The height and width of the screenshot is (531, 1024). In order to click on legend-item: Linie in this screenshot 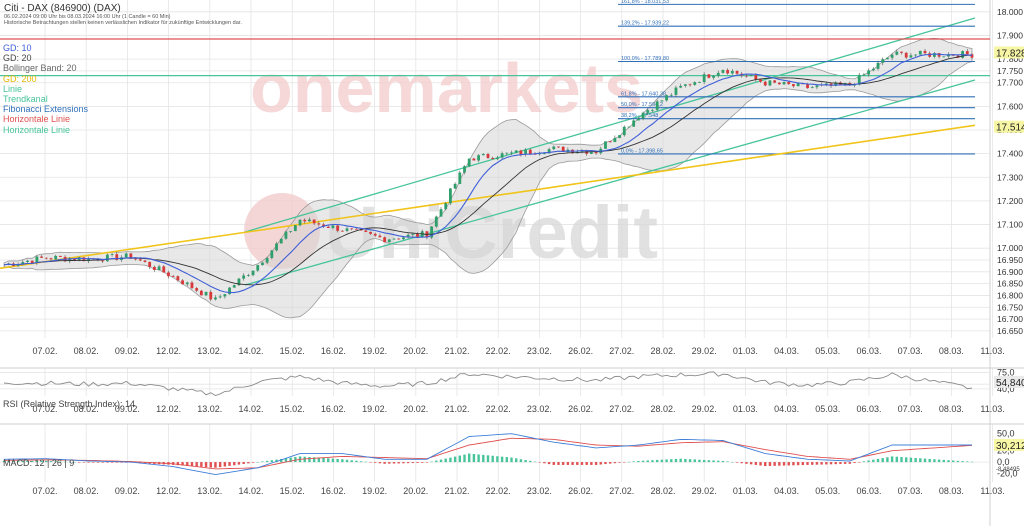, I will do `click(13, 88)`.